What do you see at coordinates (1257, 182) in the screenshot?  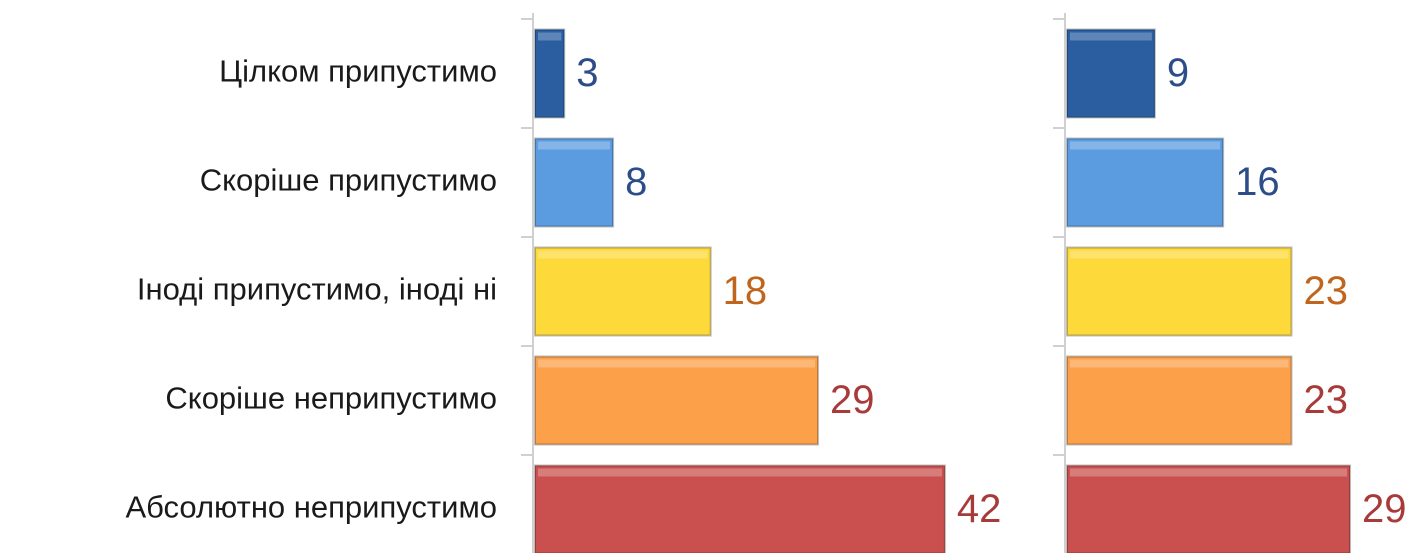 I see `value-label: 16` at bounding box center [1257, 182].